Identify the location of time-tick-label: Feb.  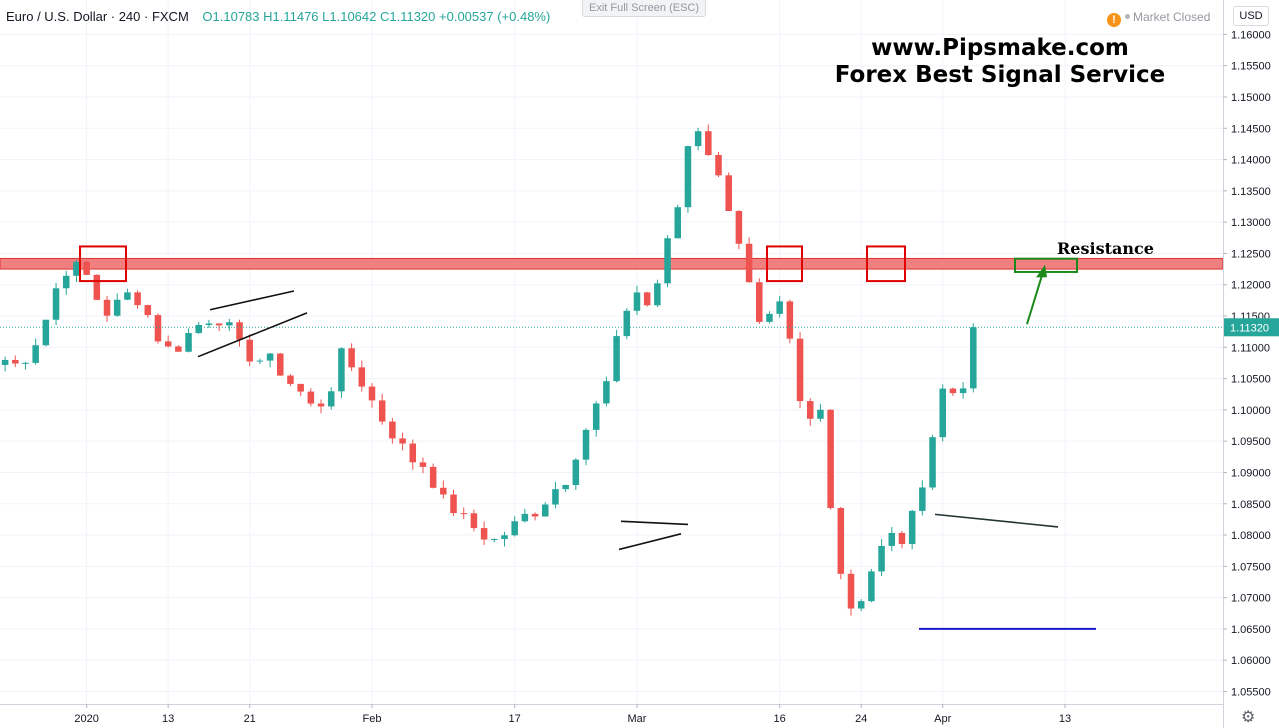
(372, 719).